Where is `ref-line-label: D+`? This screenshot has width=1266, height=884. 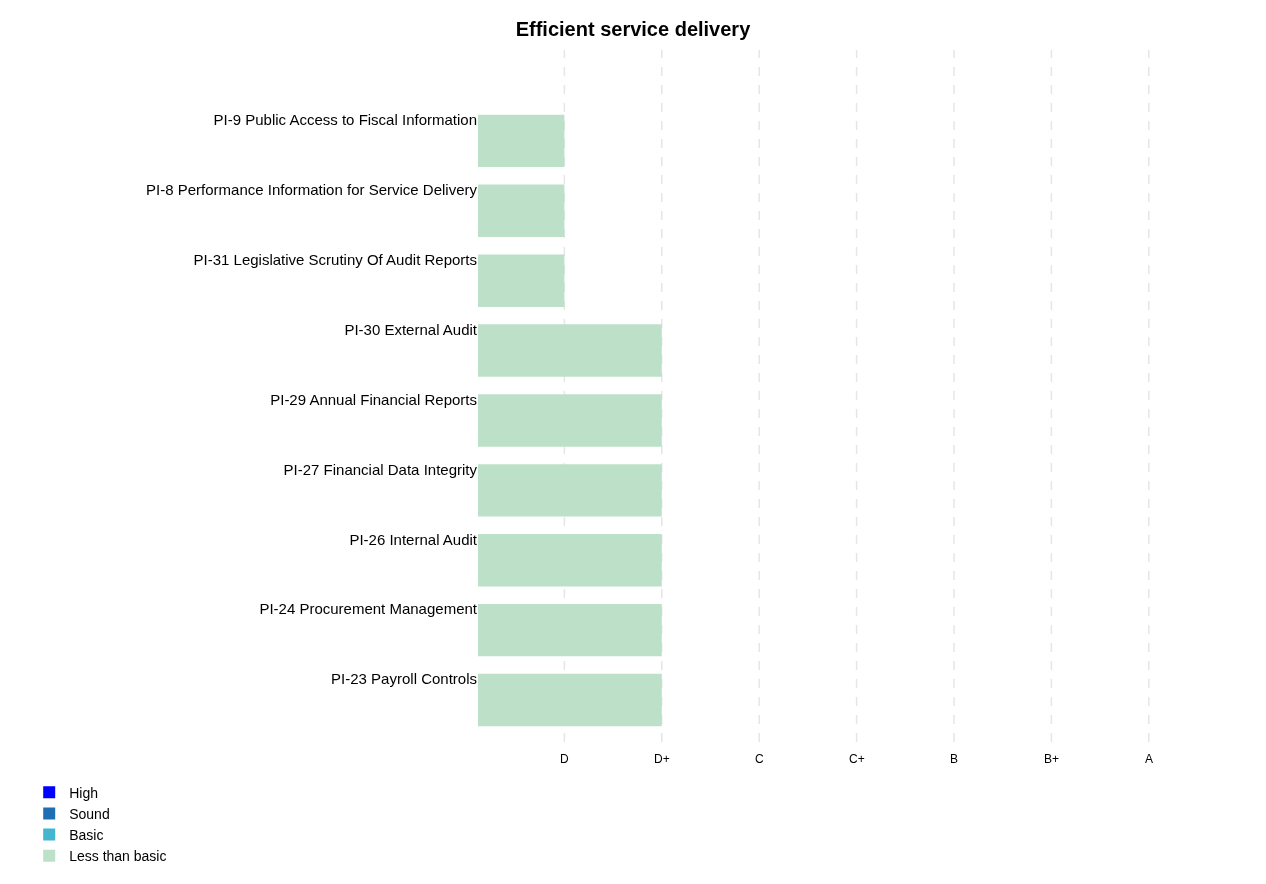 ref-line-label: D+ is located at coordinates (662, 759).